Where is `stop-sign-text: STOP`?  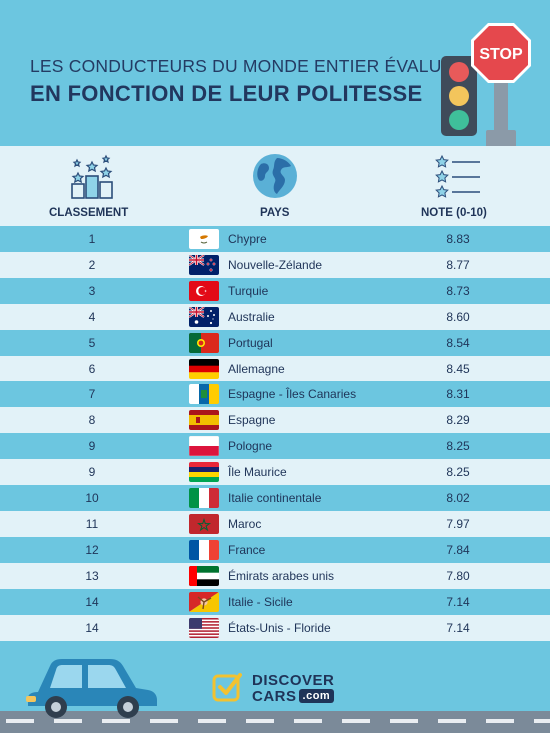
stop-sign-text: STOP is located at coordinates (501, 54).